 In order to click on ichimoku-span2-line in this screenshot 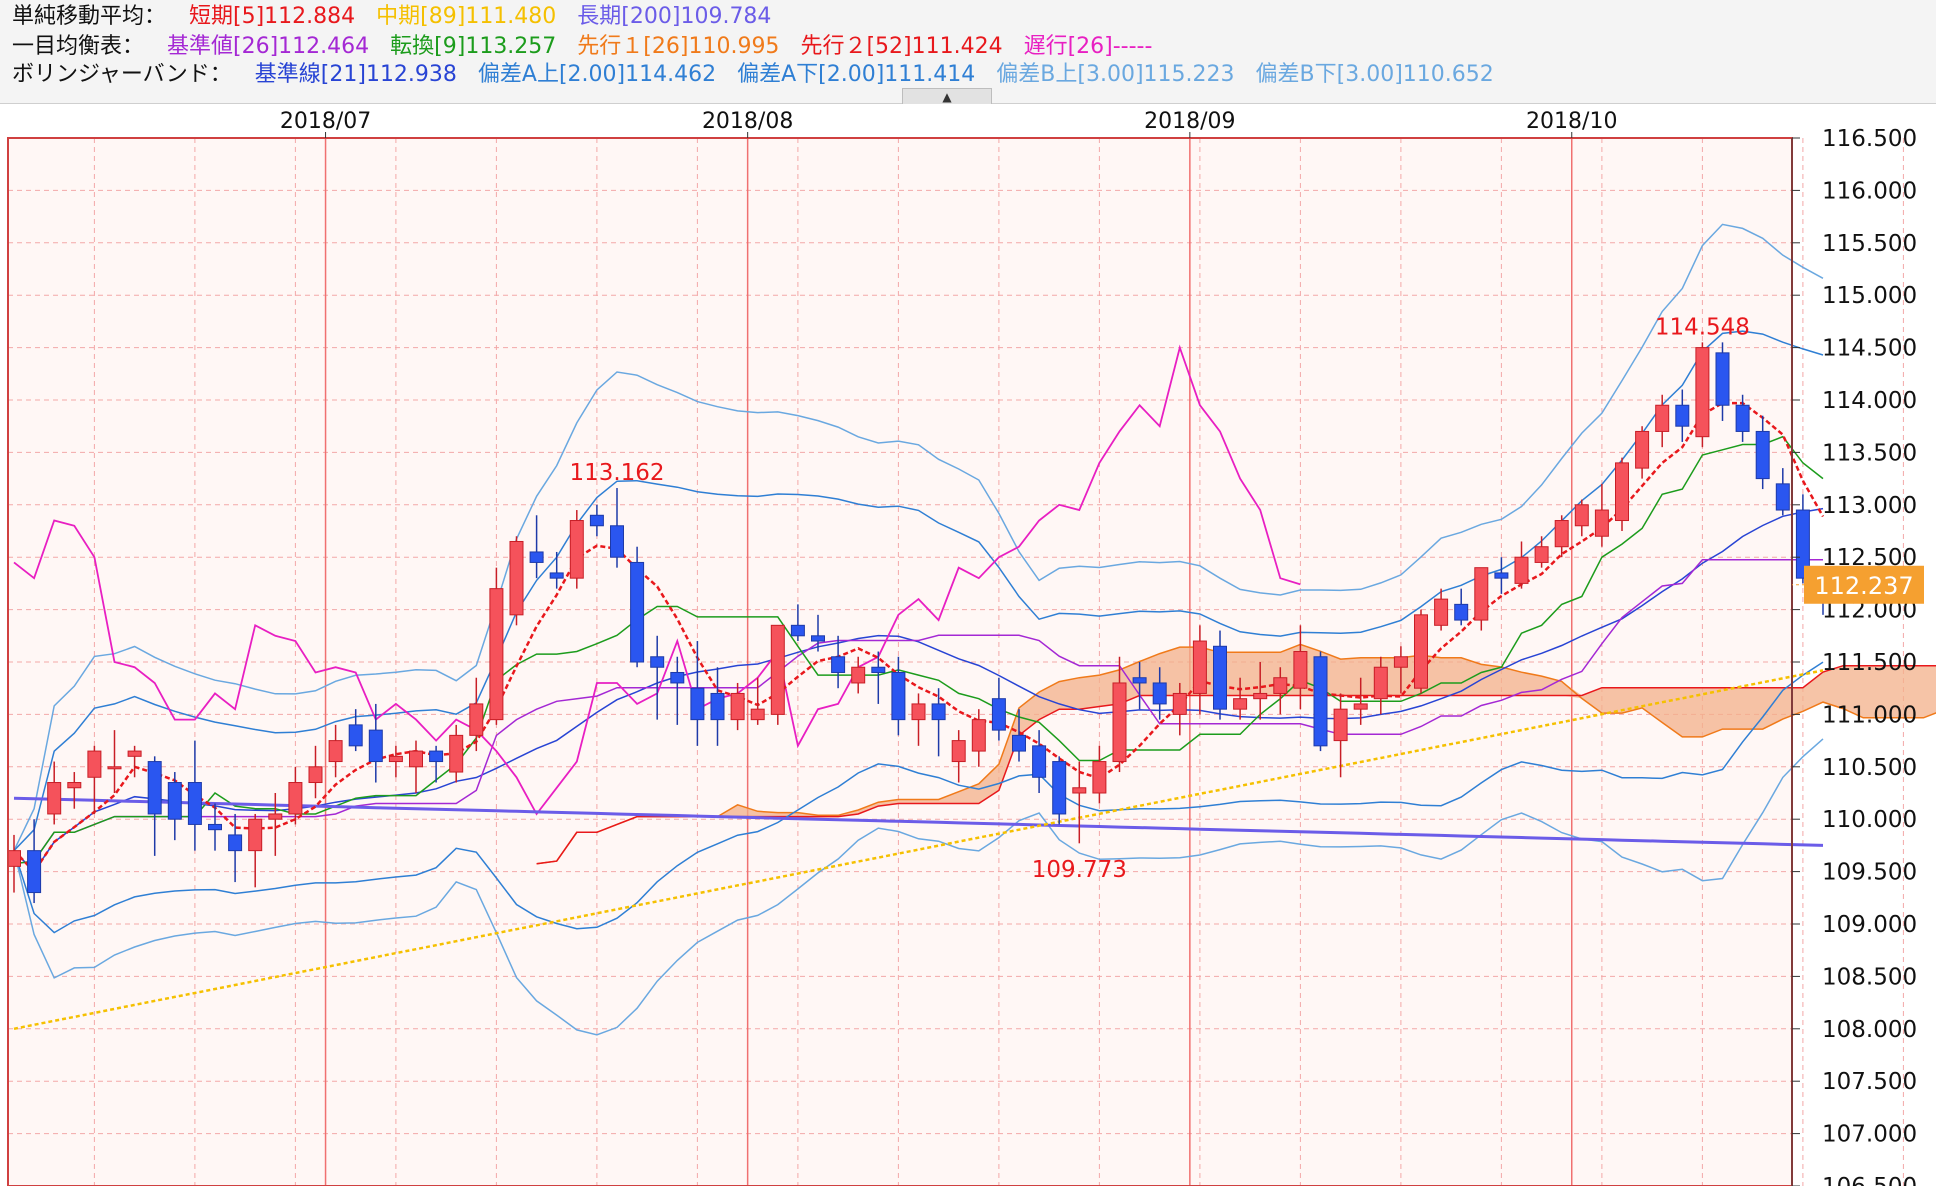, I will do `click(1236, 764)`.